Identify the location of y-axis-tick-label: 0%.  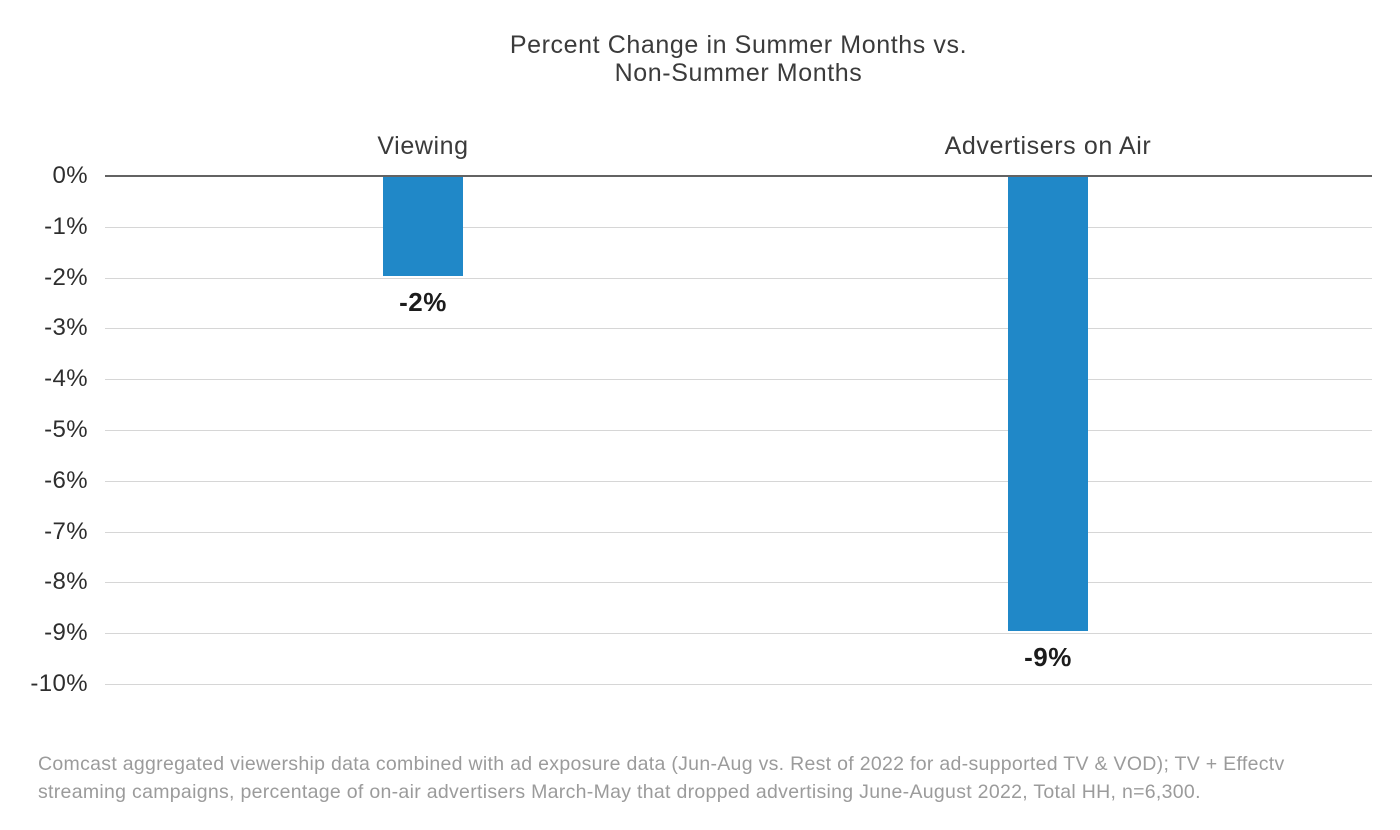
(70, 175).